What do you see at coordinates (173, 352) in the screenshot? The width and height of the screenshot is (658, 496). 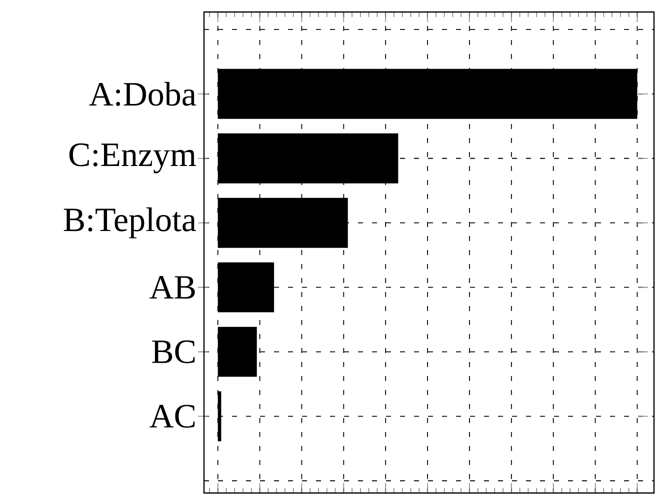 I see `y-tick-label: BC` at bounding box center [173, 352].